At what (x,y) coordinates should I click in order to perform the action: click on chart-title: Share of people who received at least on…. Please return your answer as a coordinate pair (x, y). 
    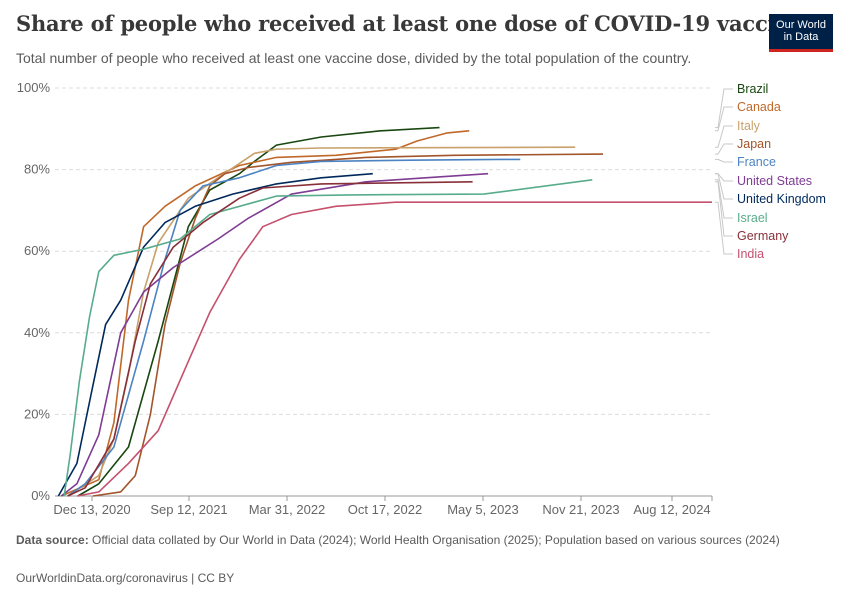
    Looking at the image, I should click on (410, 23).